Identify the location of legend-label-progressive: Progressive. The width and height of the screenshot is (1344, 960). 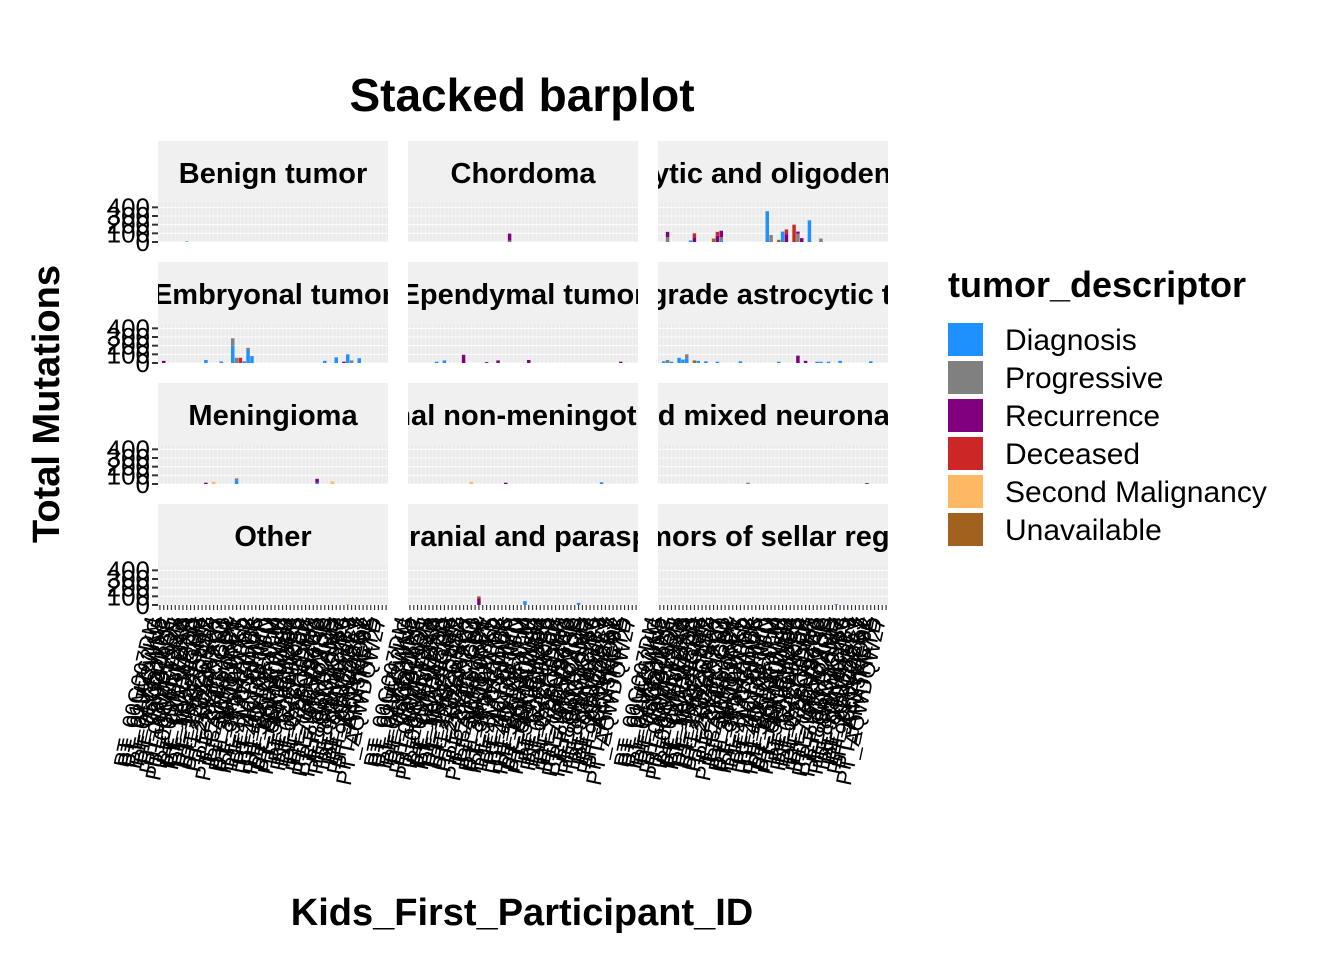
(1084, 378).